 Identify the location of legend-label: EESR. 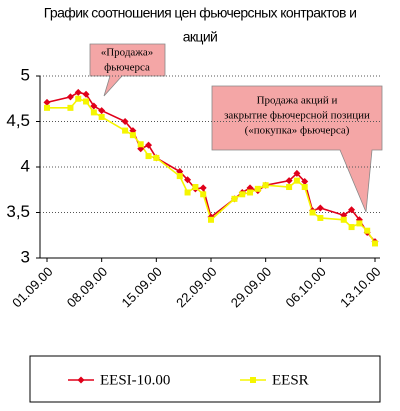
(290, 380).